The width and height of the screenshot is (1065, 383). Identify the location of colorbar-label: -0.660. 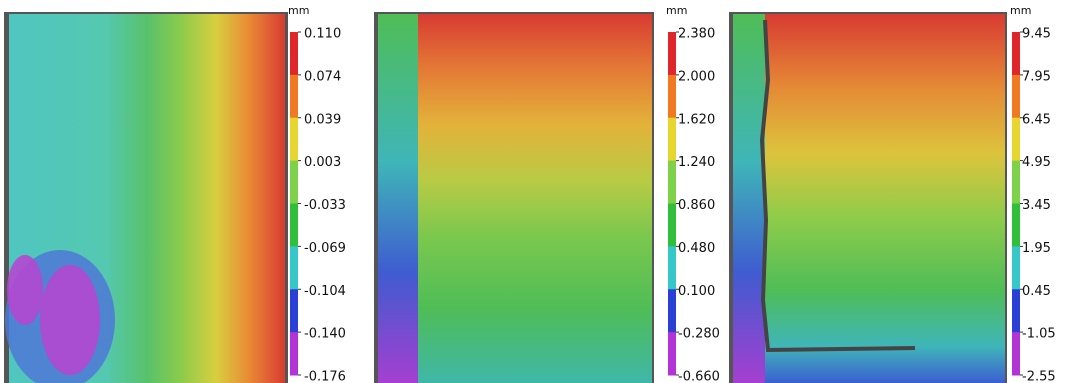
(699, 376).